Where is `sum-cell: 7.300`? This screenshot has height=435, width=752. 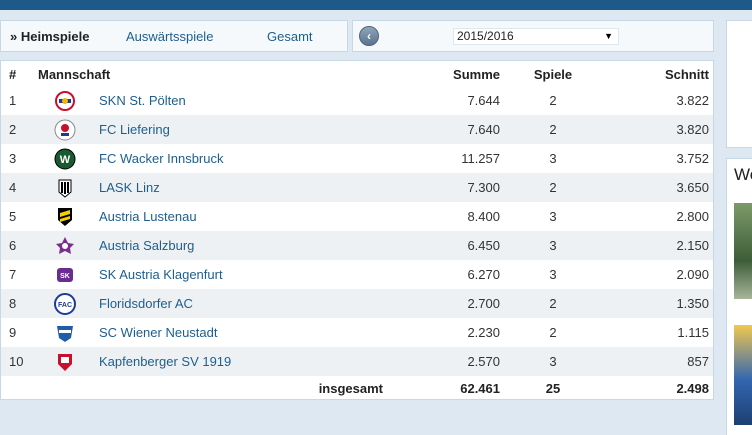
sum-cell: 7.300 is located at coordinates (483, 187).